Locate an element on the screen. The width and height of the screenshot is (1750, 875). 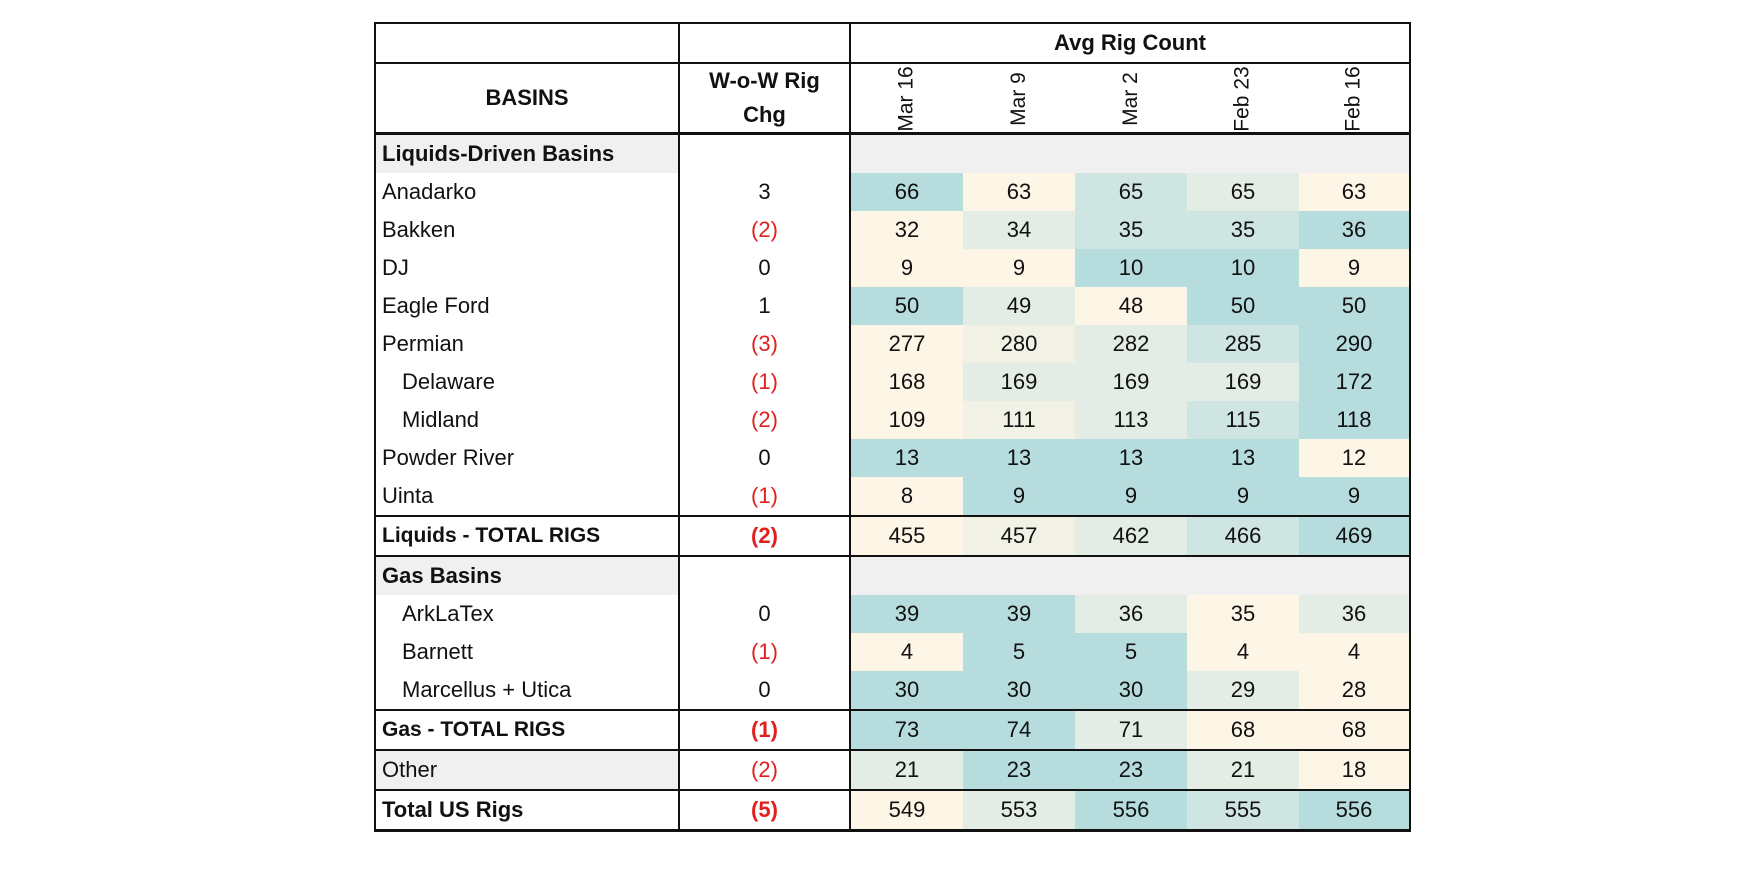
rig-count-cell: 111 is located at coordinates (1019, 420).